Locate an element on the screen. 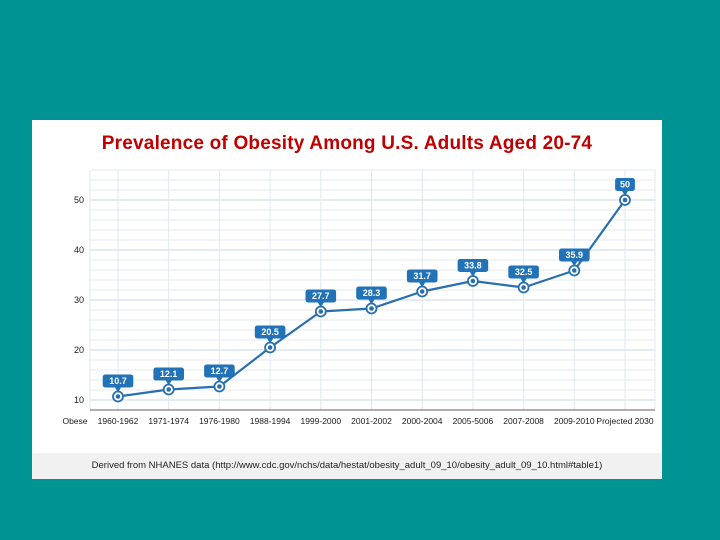  svg-text: 12.1 is located at coordinates (169, 374).